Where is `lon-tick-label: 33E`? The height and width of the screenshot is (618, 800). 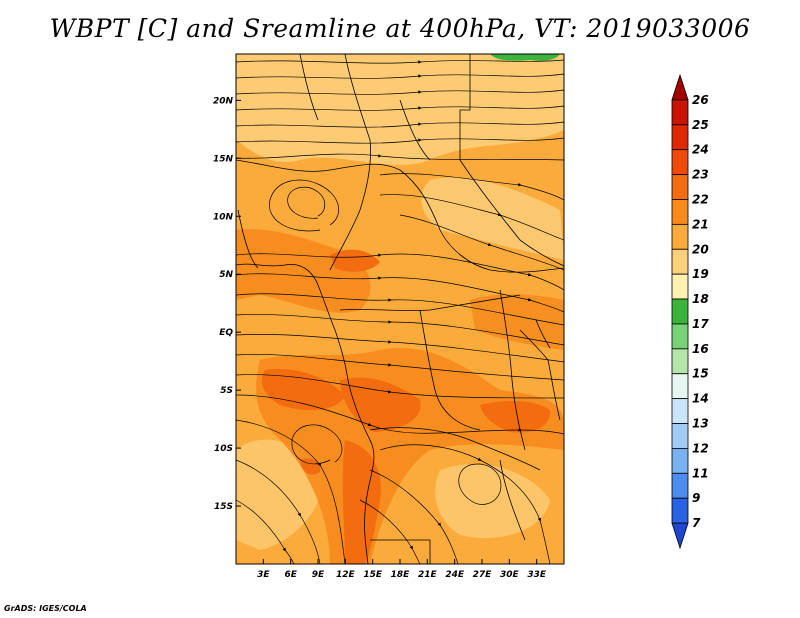 lon-tick-label: 33E is located at coordinates (537, 575).